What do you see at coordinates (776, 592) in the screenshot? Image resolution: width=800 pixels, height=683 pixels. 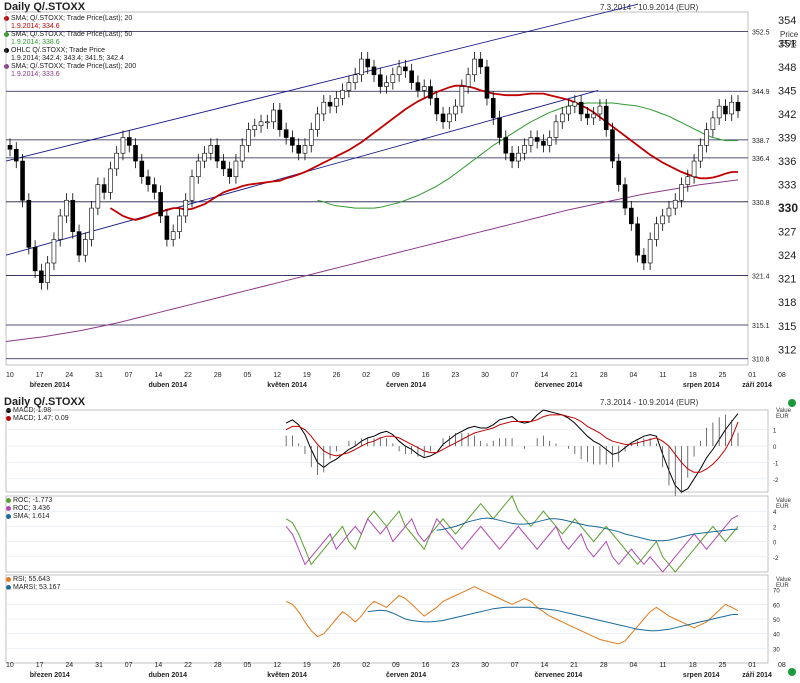 I see `rsi-y-tick-0: 70` at bounding box center [776, 592].